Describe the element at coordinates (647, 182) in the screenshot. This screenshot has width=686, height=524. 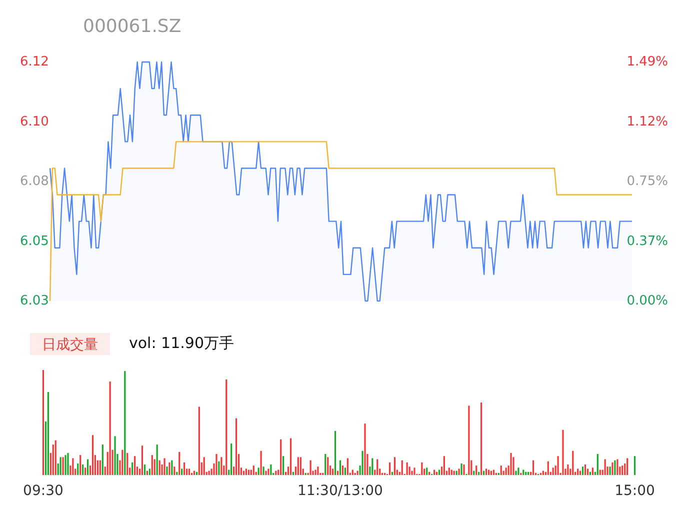
I see `y2-tick-label: 0.75%` at that location.